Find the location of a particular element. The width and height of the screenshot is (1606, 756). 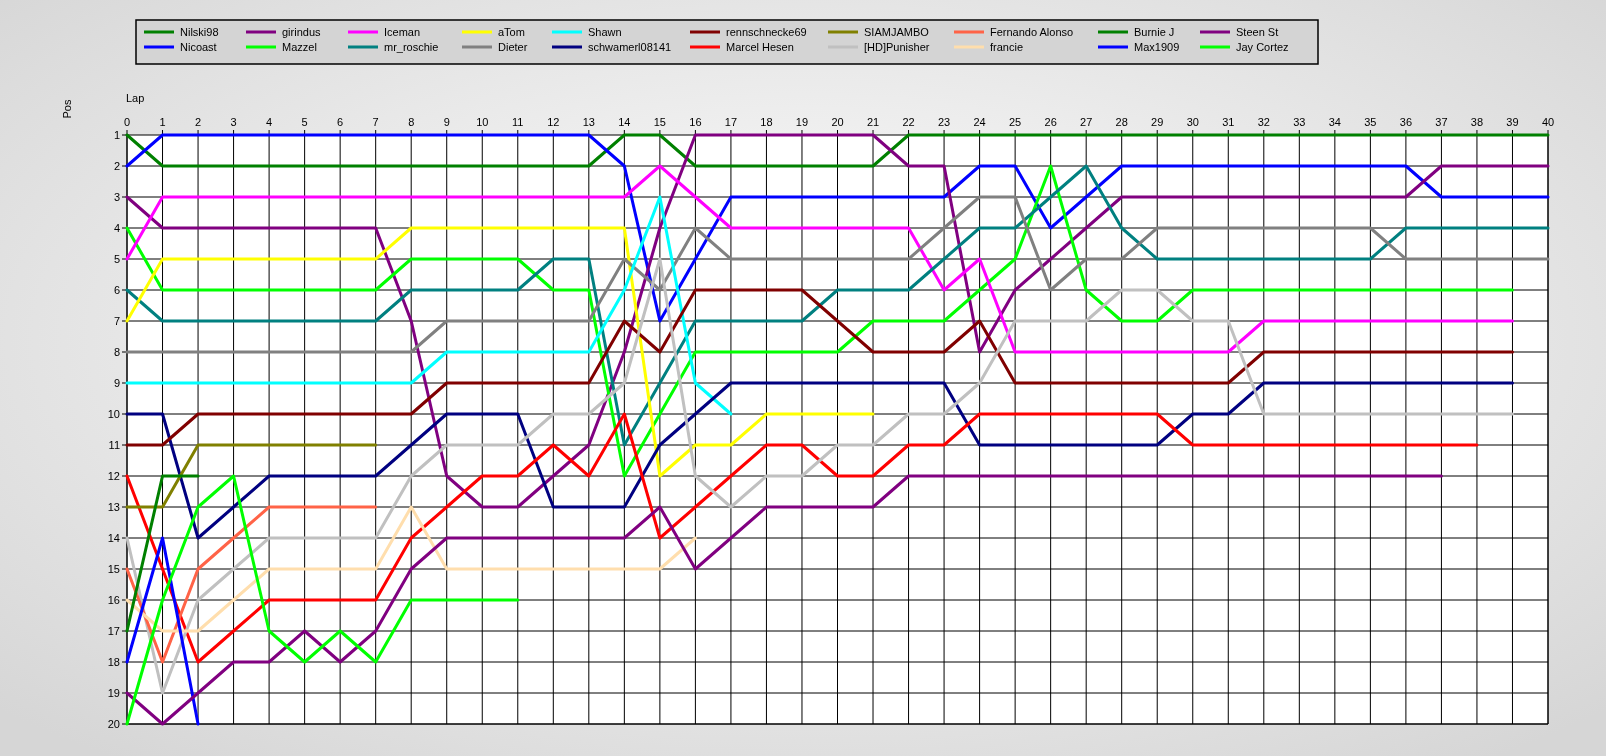

x-tick-label: 16 is located at coordinates (695, 122).